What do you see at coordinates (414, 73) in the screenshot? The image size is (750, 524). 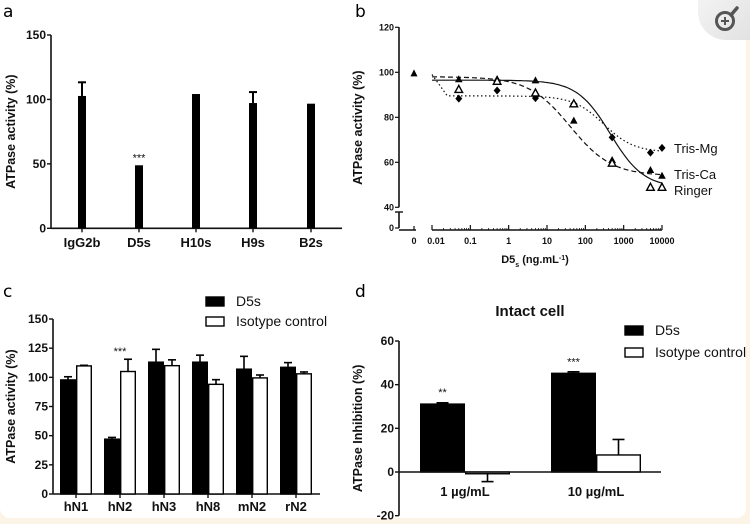 I see `control-point-marker` at bounding box center [414, 73].